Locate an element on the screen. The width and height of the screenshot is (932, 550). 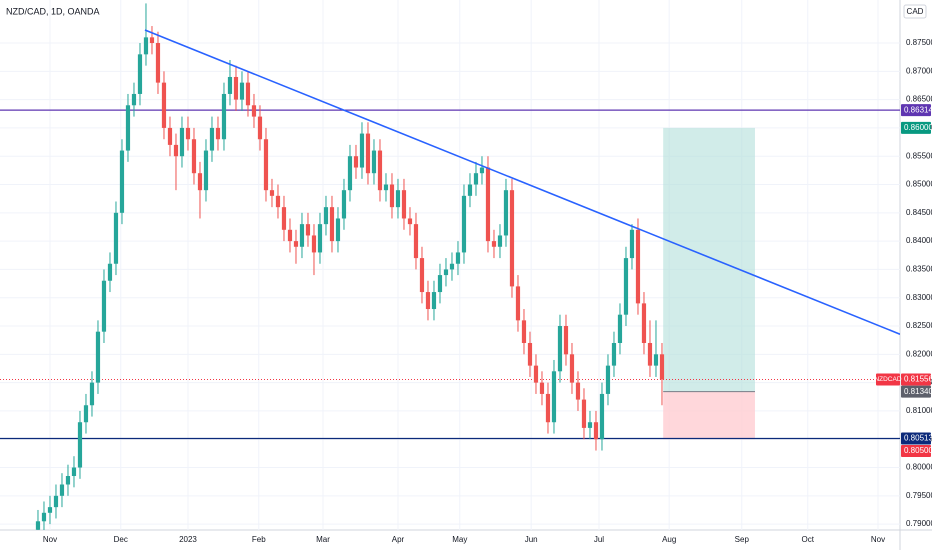
x-tick-label: Oct is located at coordinates (808, 539).